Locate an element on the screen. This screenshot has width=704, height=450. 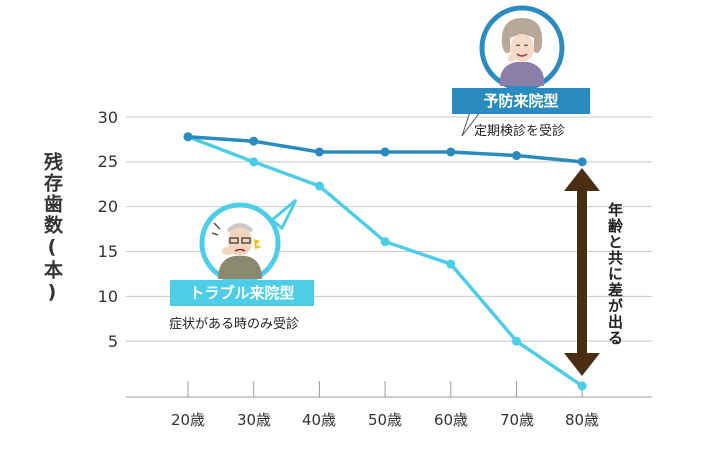
legend-trouble-subtitle: 症状がある時のみ受診 is located at coordinates (234, 324).